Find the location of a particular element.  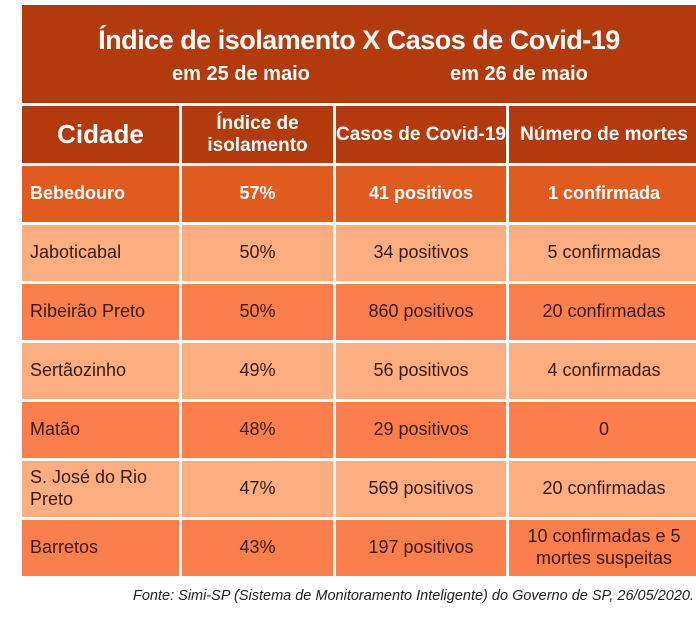

date-right: em 26 de maio is located at coordinates (519, 74).